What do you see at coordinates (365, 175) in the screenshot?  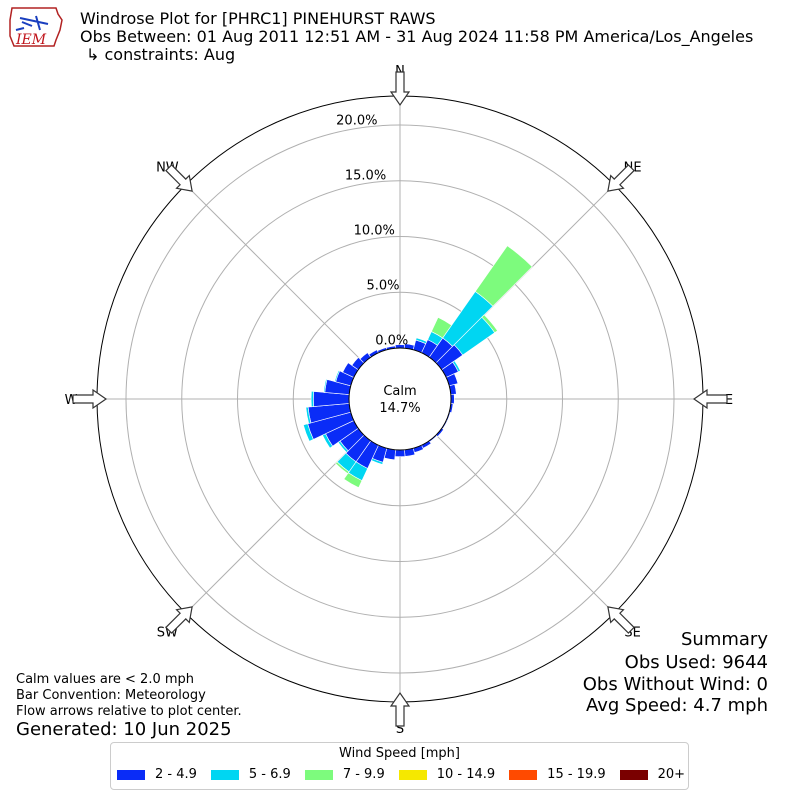 I see `radial-tick-label: 15.0%` at bounding box center [365, 175].